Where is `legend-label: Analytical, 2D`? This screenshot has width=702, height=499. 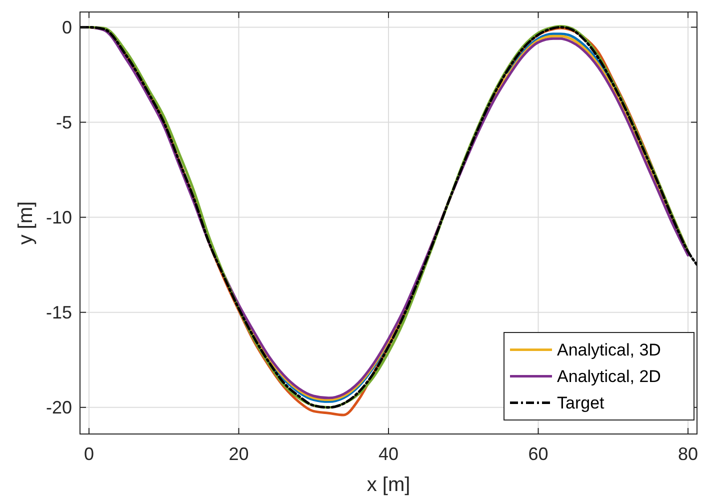 legend-label: Analytical, 2D is located at coordinates (609, 376).